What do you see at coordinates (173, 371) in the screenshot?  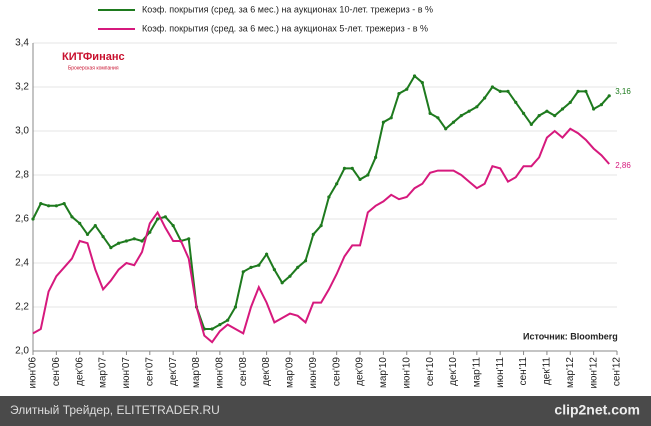 I see `x-tick-label: дек'07` at bounding box center [173, 371].